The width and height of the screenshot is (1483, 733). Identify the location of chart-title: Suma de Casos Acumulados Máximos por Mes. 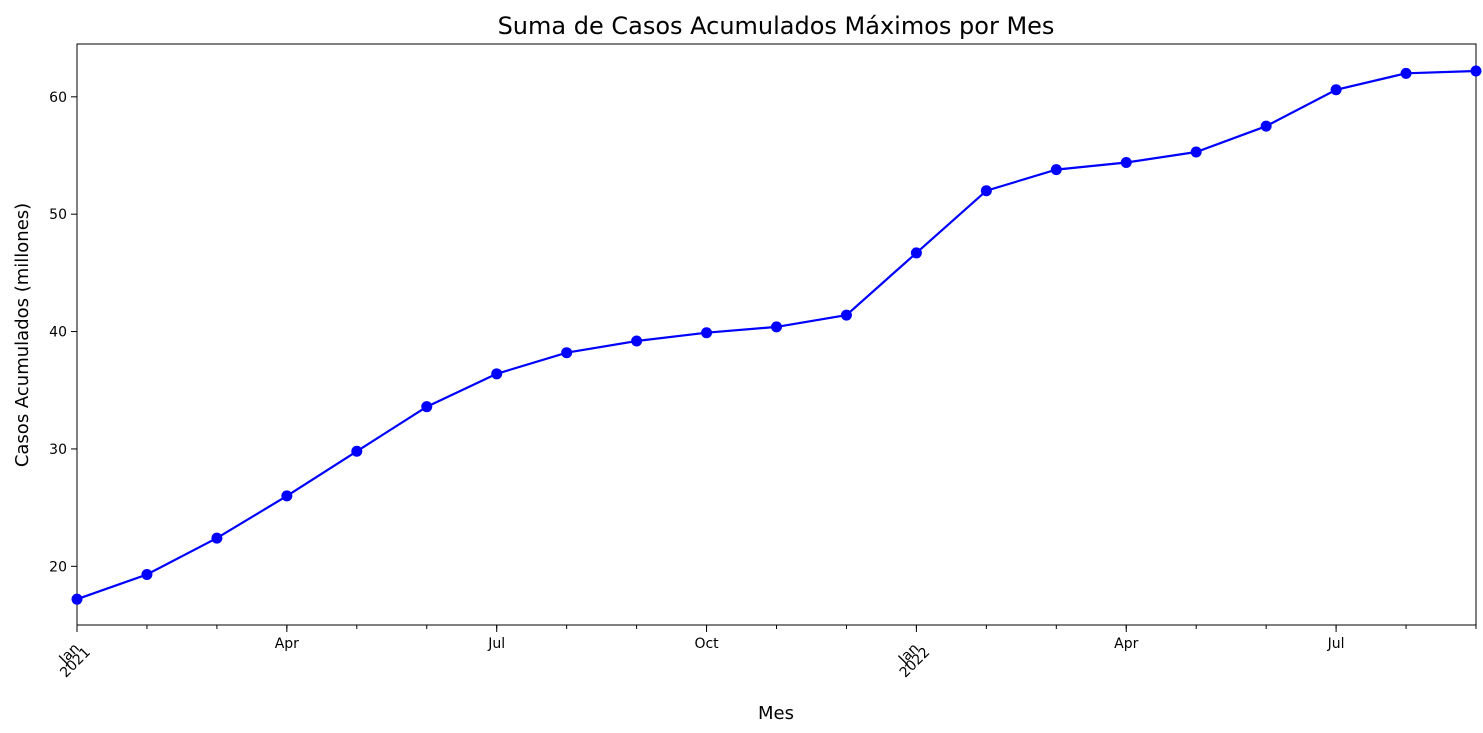
(776, 26).